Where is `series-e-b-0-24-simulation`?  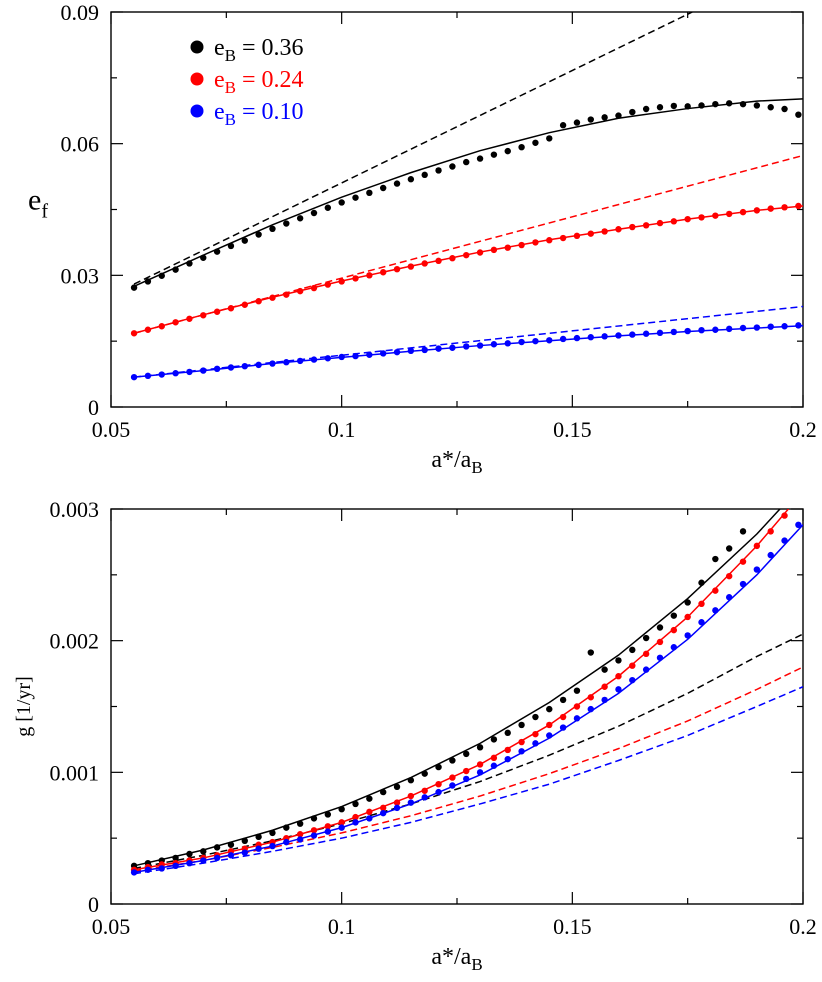 series-e-b-0-24-simulation is located at coordinates (466, 269).